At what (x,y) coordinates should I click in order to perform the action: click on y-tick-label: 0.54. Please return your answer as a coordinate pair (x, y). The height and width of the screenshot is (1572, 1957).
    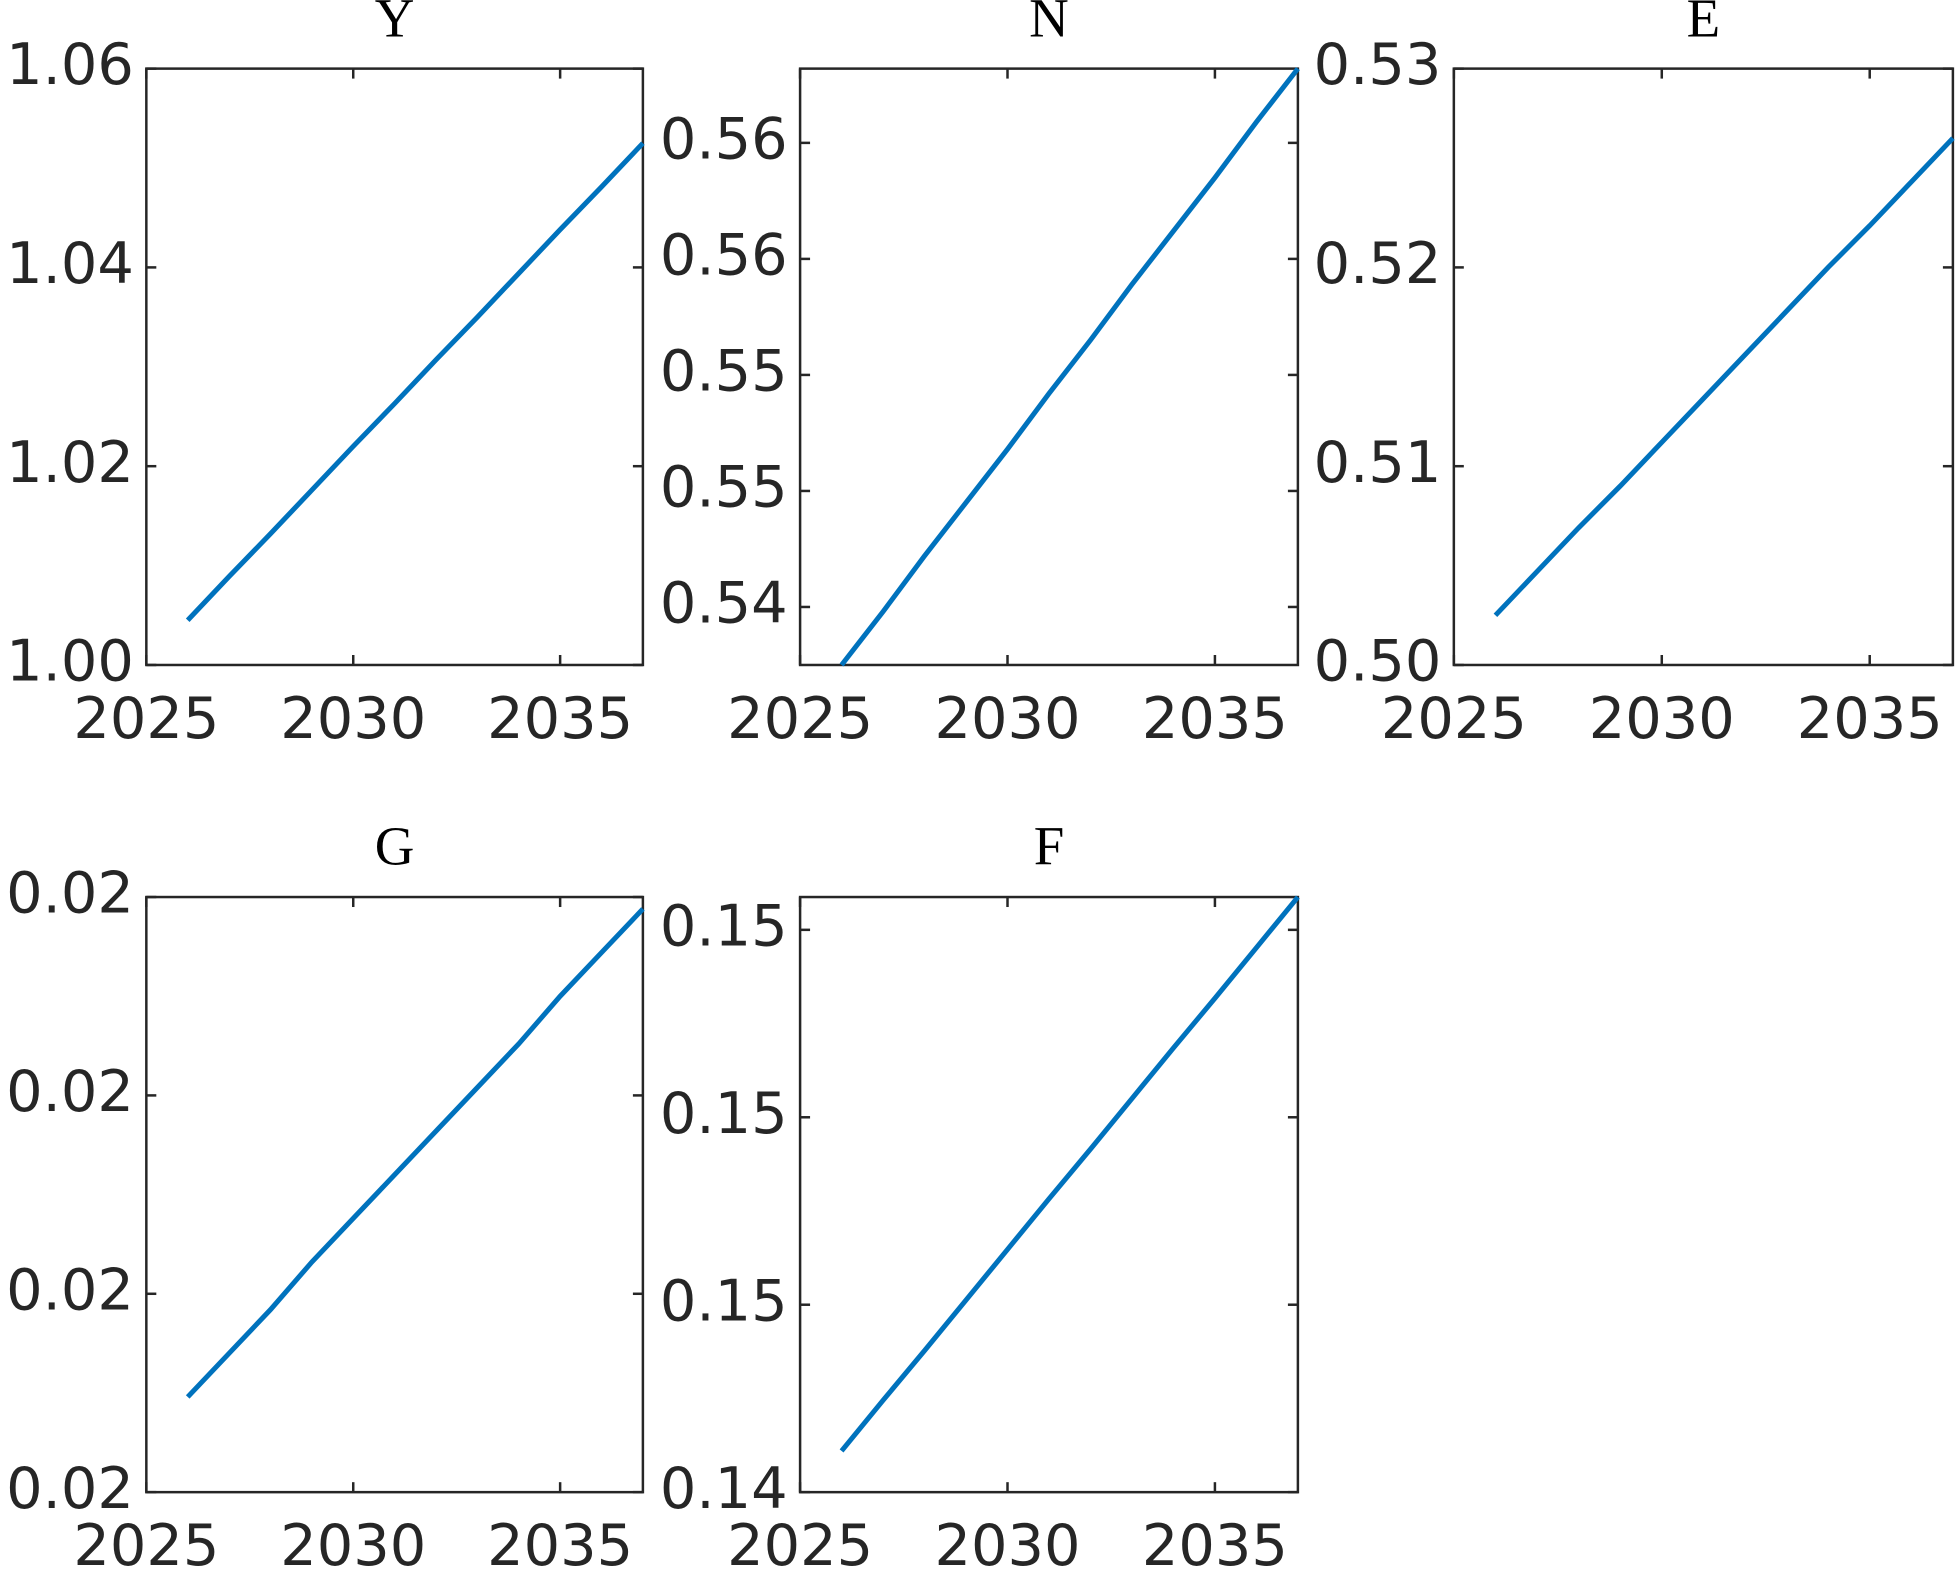
    Looking at the image, I should click on (724, 603).